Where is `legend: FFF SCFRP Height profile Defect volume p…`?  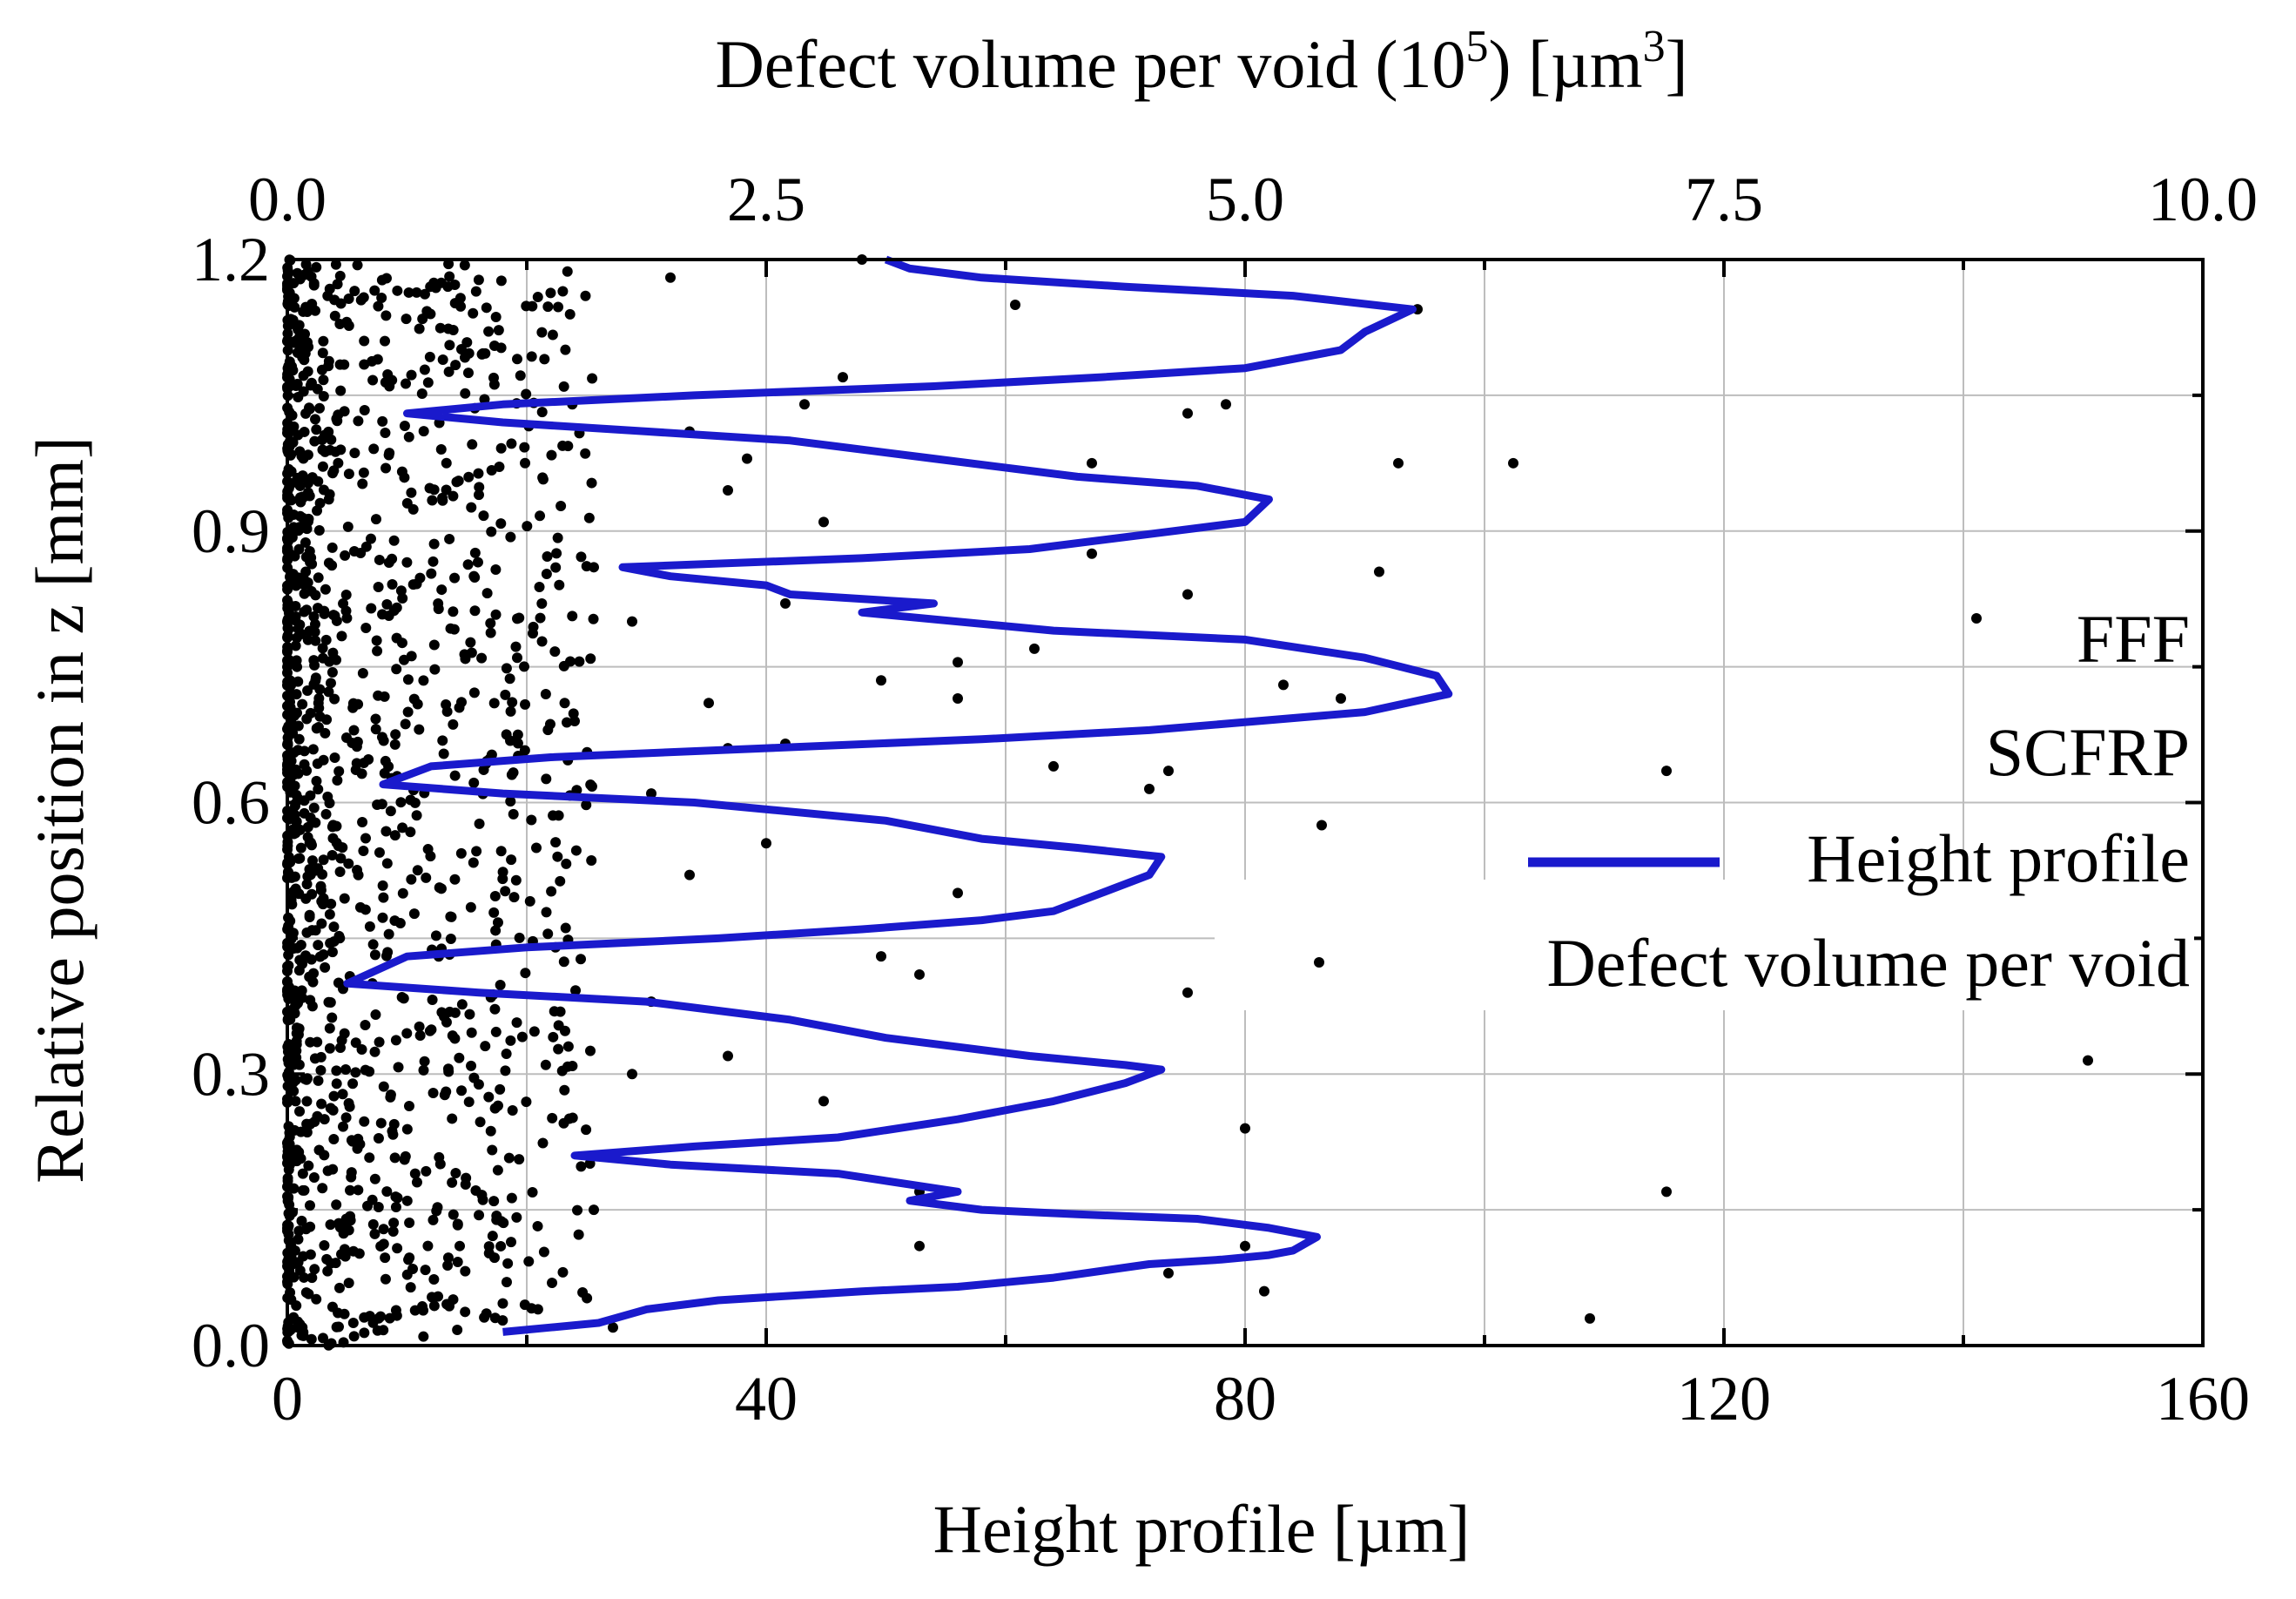
legend: FFF SCFRP Height profile Defect volume p… is located at coordinates (1704, 805).